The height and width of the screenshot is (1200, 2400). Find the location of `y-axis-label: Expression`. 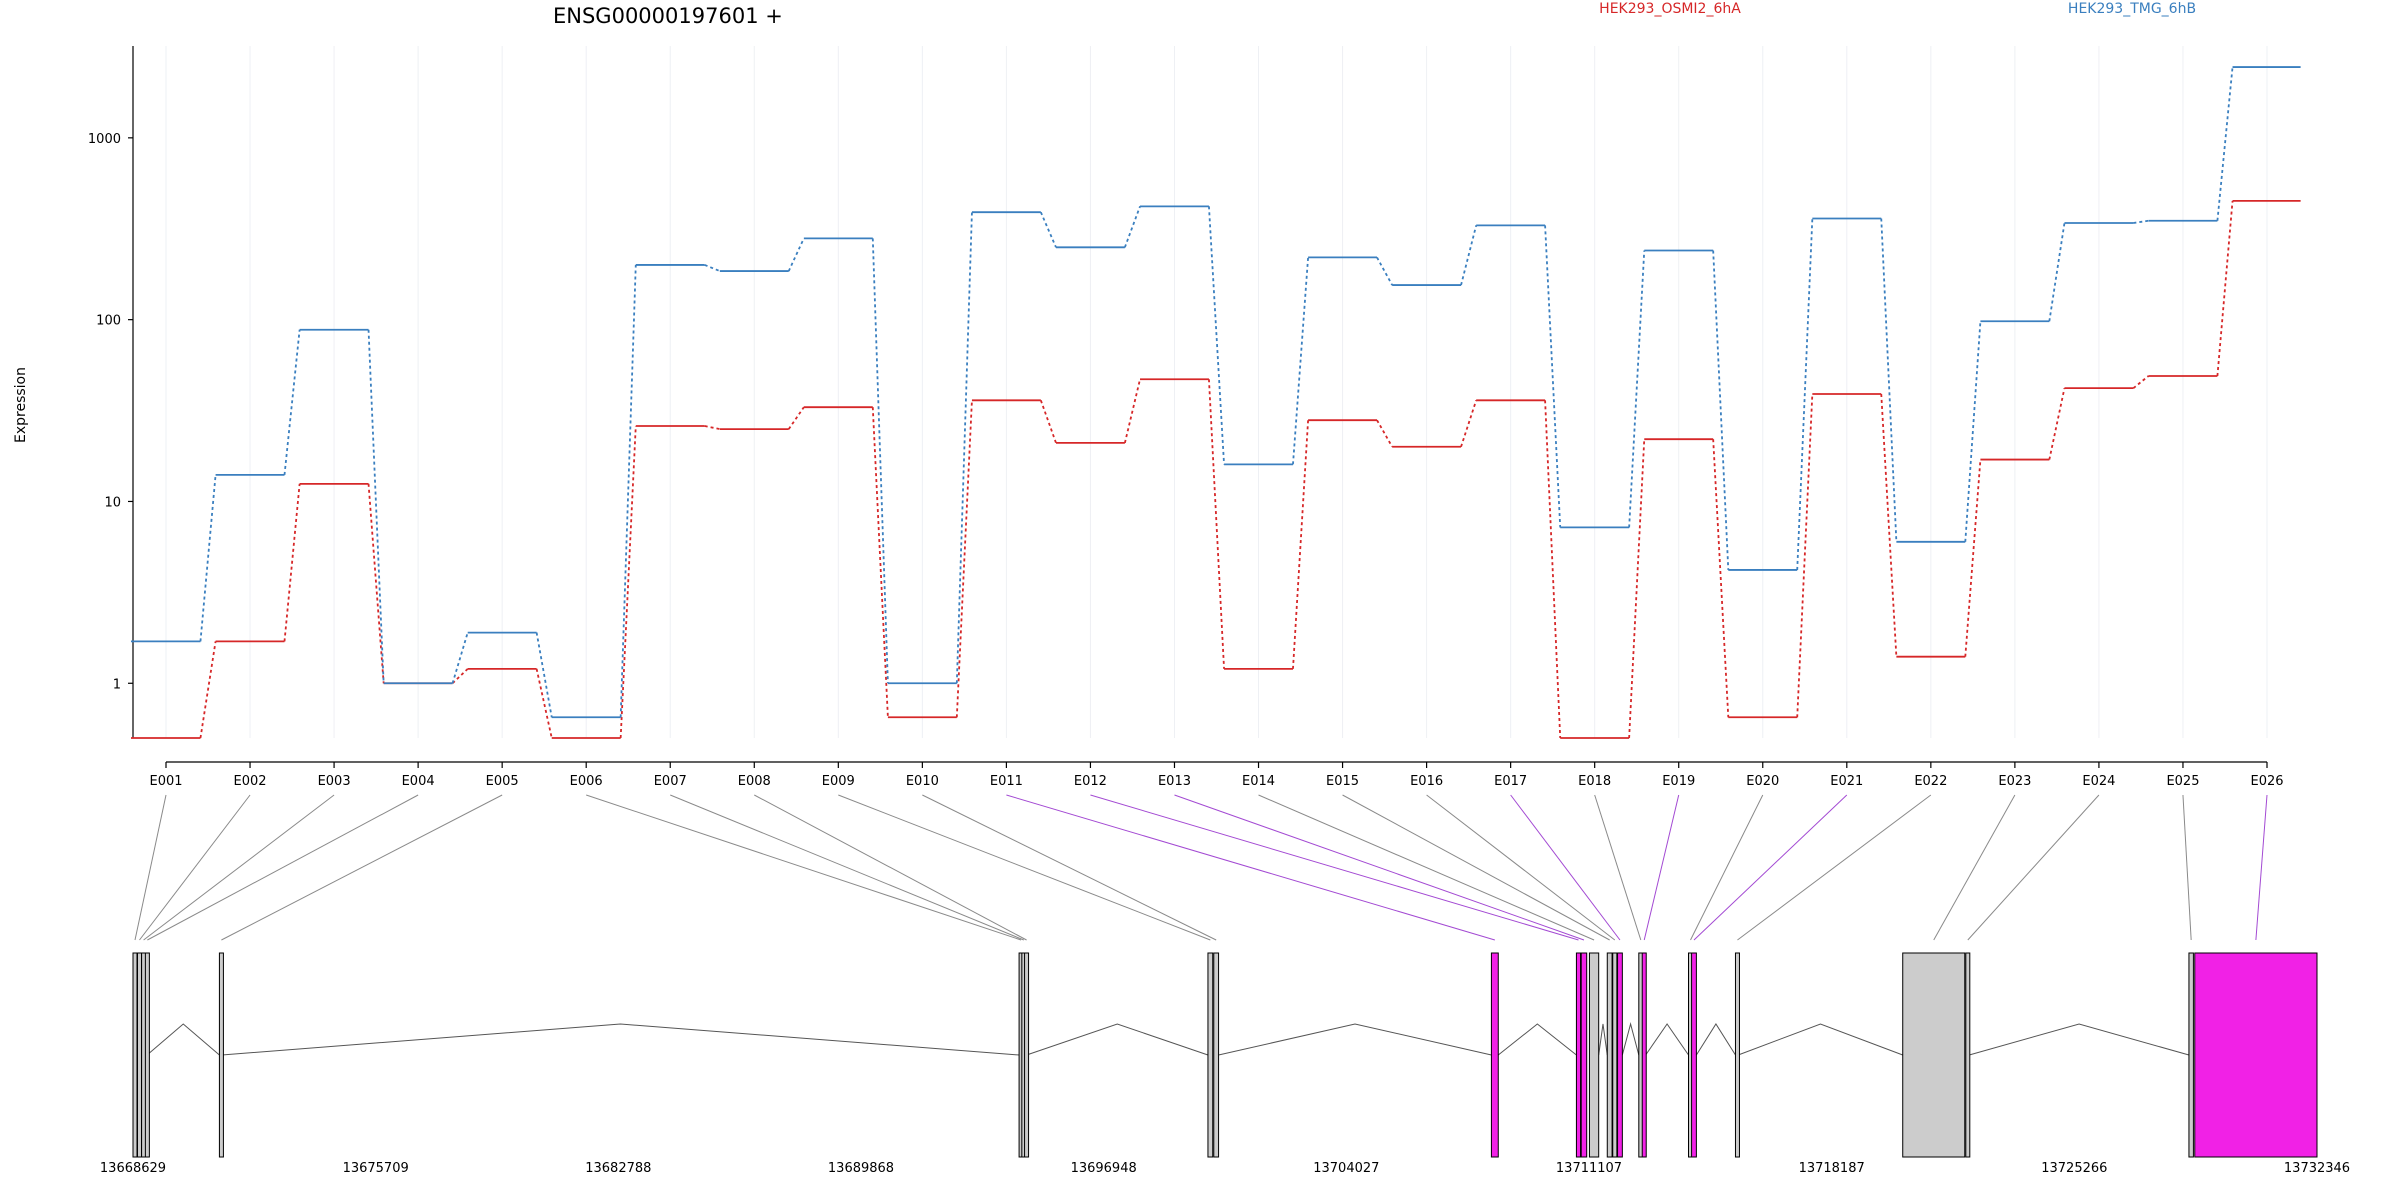

y-axis-label: Expression is located at coordinates (21, 405).